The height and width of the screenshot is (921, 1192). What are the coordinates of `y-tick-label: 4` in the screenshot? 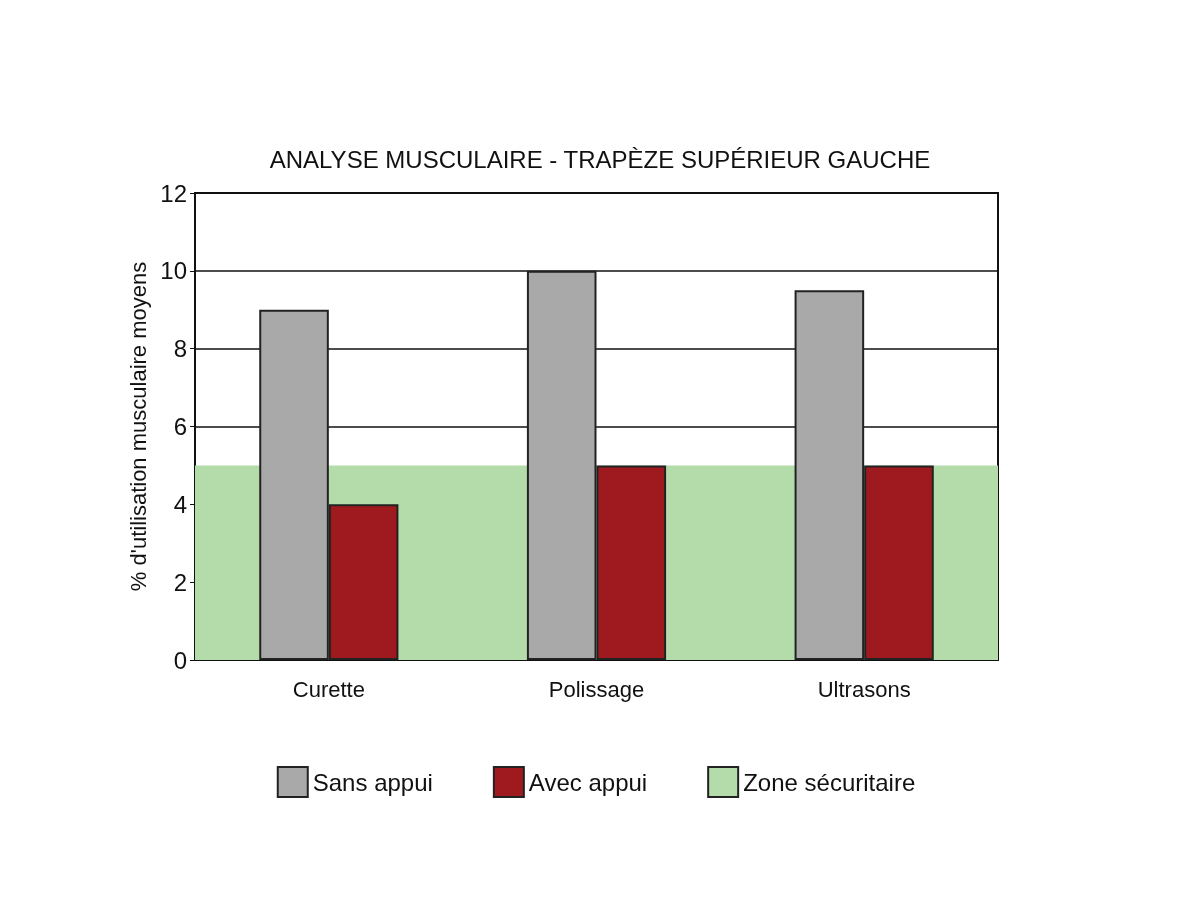 It's located at (180, 504).